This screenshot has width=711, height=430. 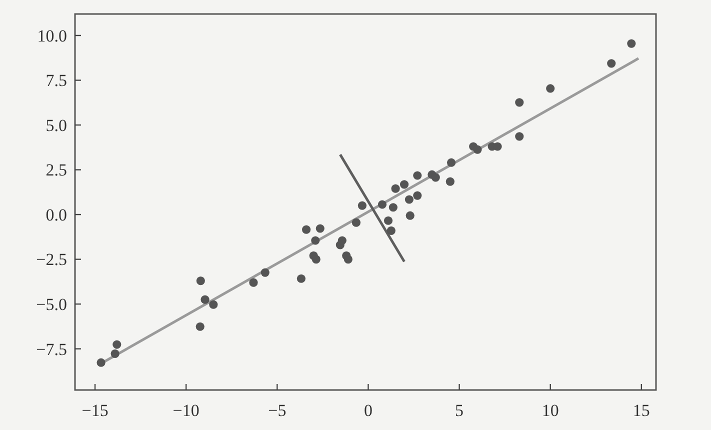 What do you see at coordinates (56, 214) in the screenshot?
I see `y-tick-label: 0.0` at bounding box center [56, 214].